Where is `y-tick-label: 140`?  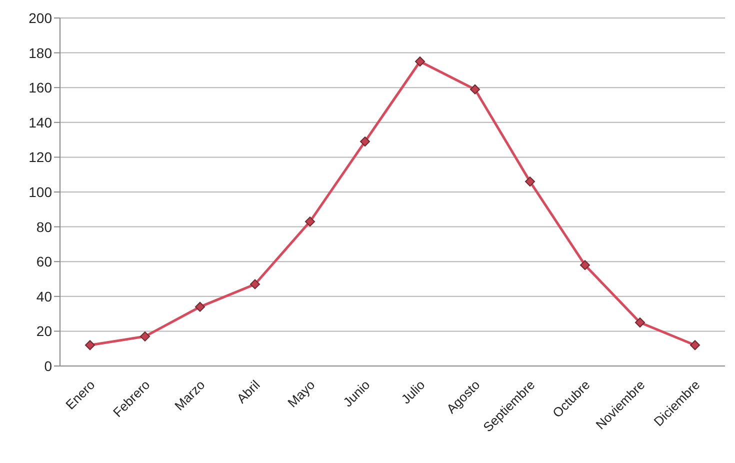 y-tick-label: 140 is located at coordinates (40, 122).